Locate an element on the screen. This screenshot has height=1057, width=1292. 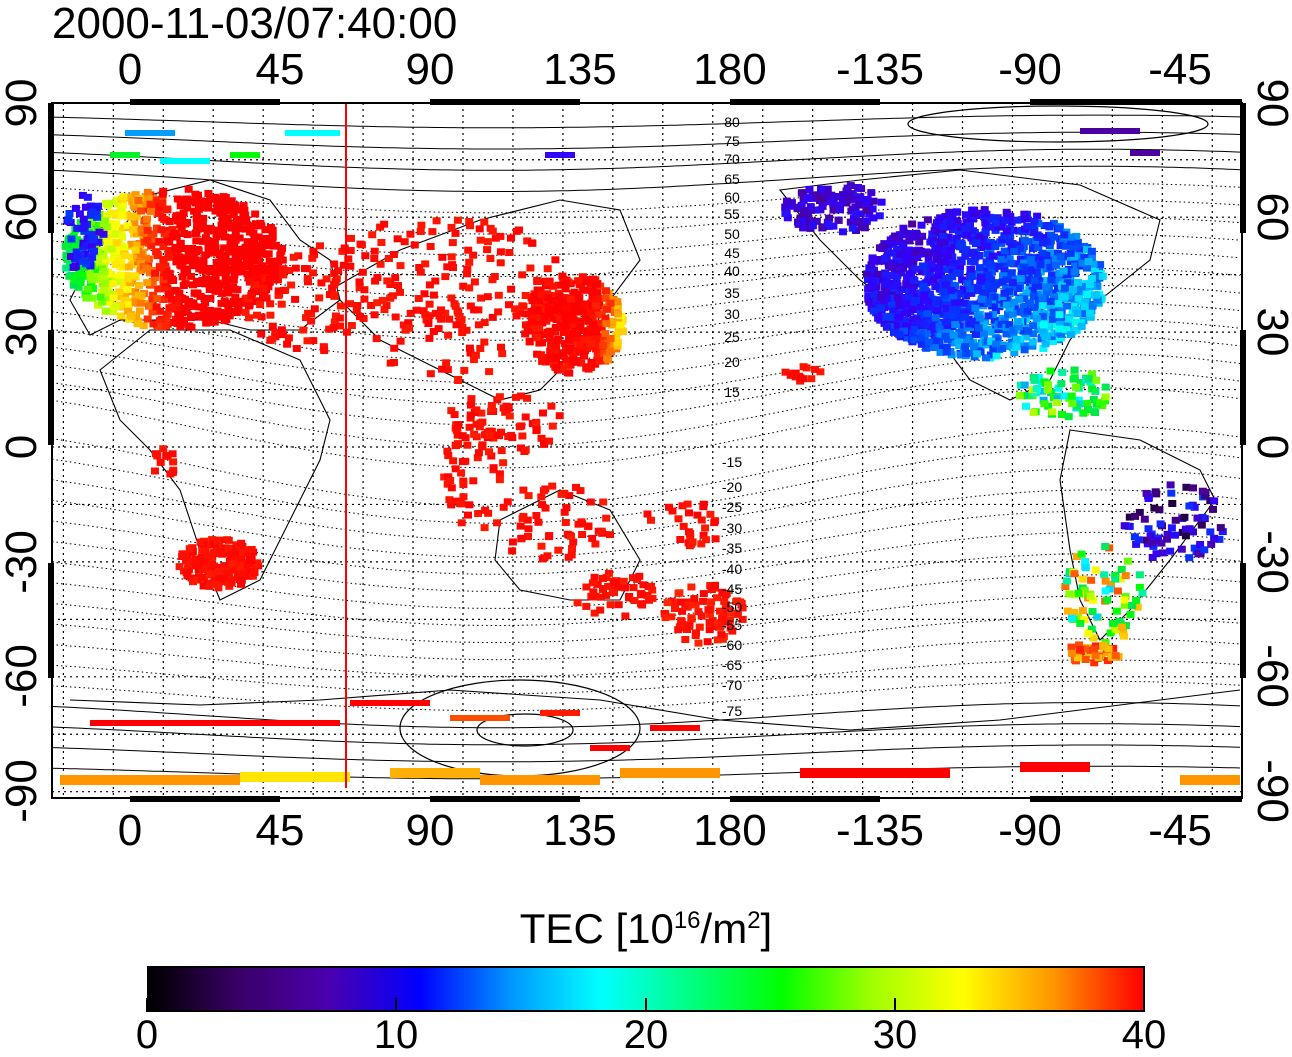
colorbar-title: TEC [1016/m2] is located at coordinates (646, 928).